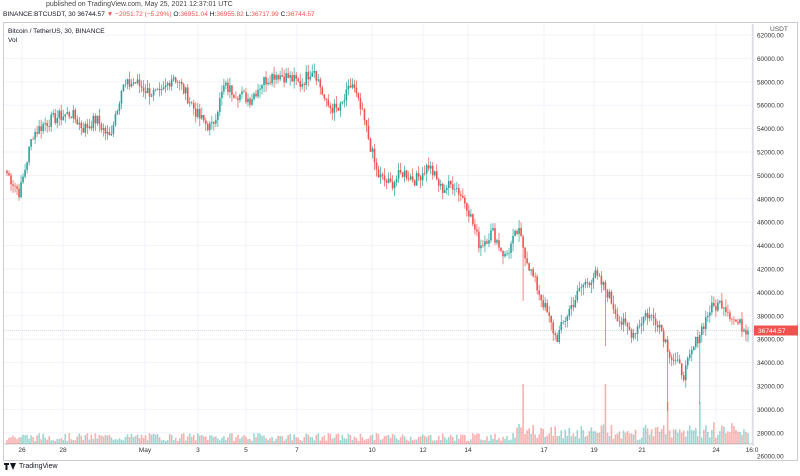 This screenshot has width=800, height=476. Describe the element at coordinates (594, 450) in the screenshot. I see `x-tick-label: 19` at that location.